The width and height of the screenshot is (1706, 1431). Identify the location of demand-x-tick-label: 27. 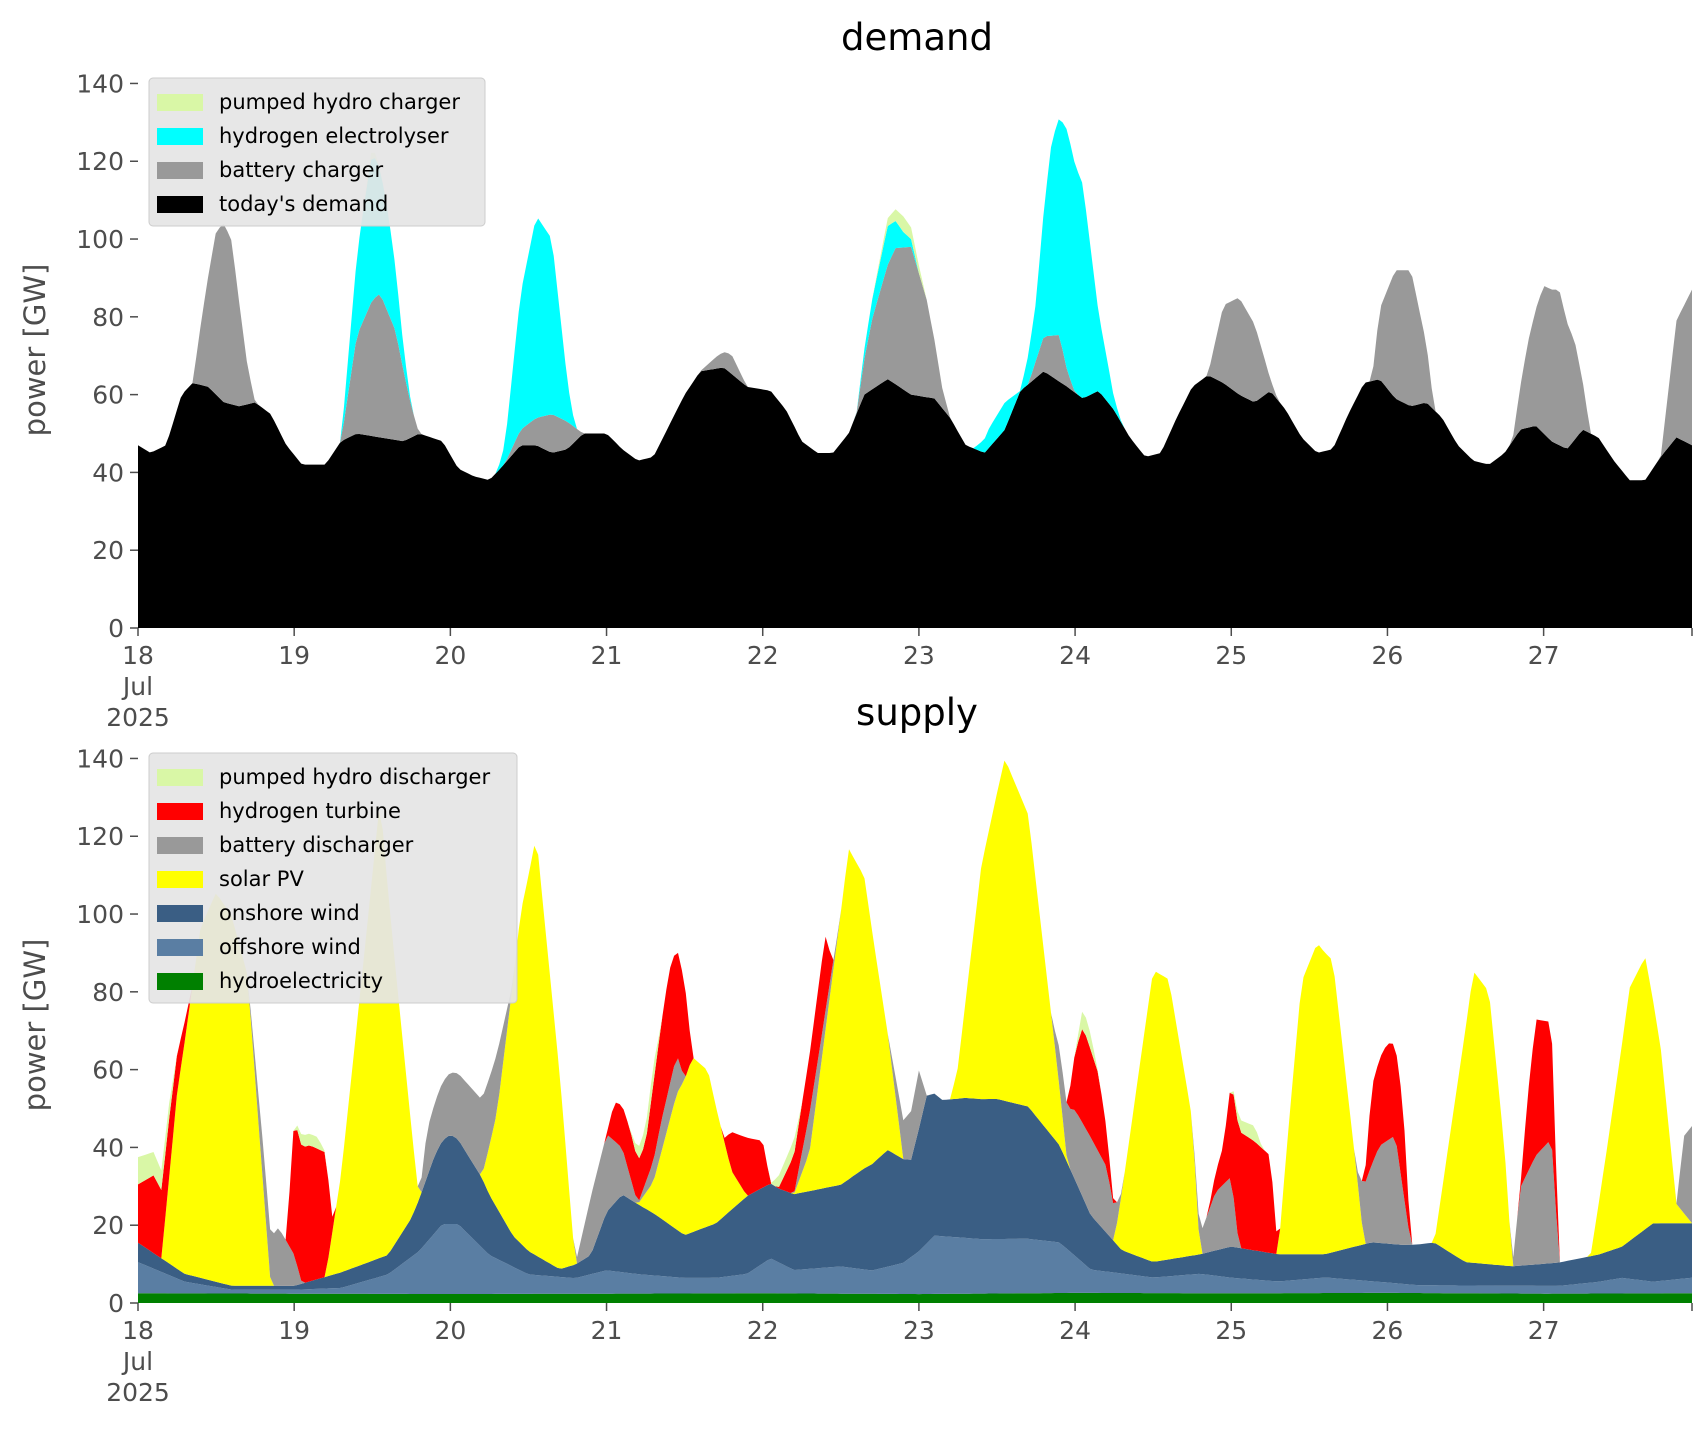
(1544, 655).